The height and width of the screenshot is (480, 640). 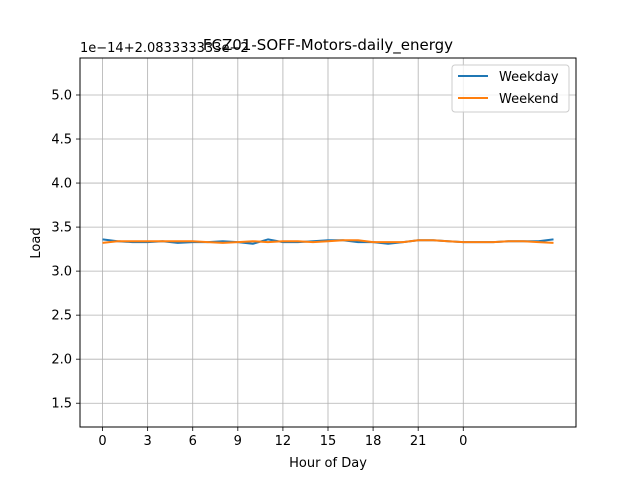 I want to click on legend: Weekday Weekend, so click(x=510, y=88).